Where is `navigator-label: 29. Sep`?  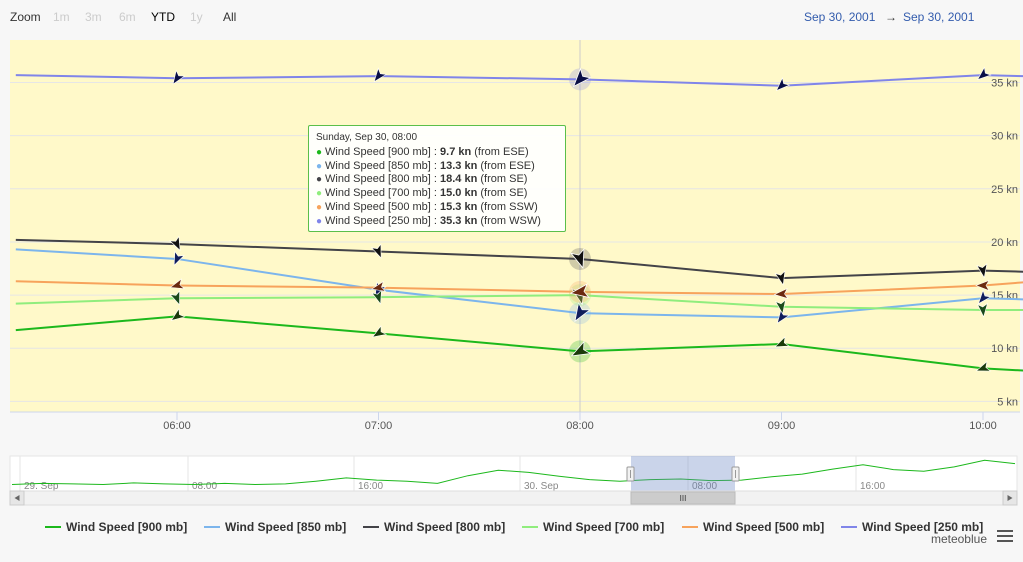 navigator-label: 29. Sep is located at coordinates (41, 486).